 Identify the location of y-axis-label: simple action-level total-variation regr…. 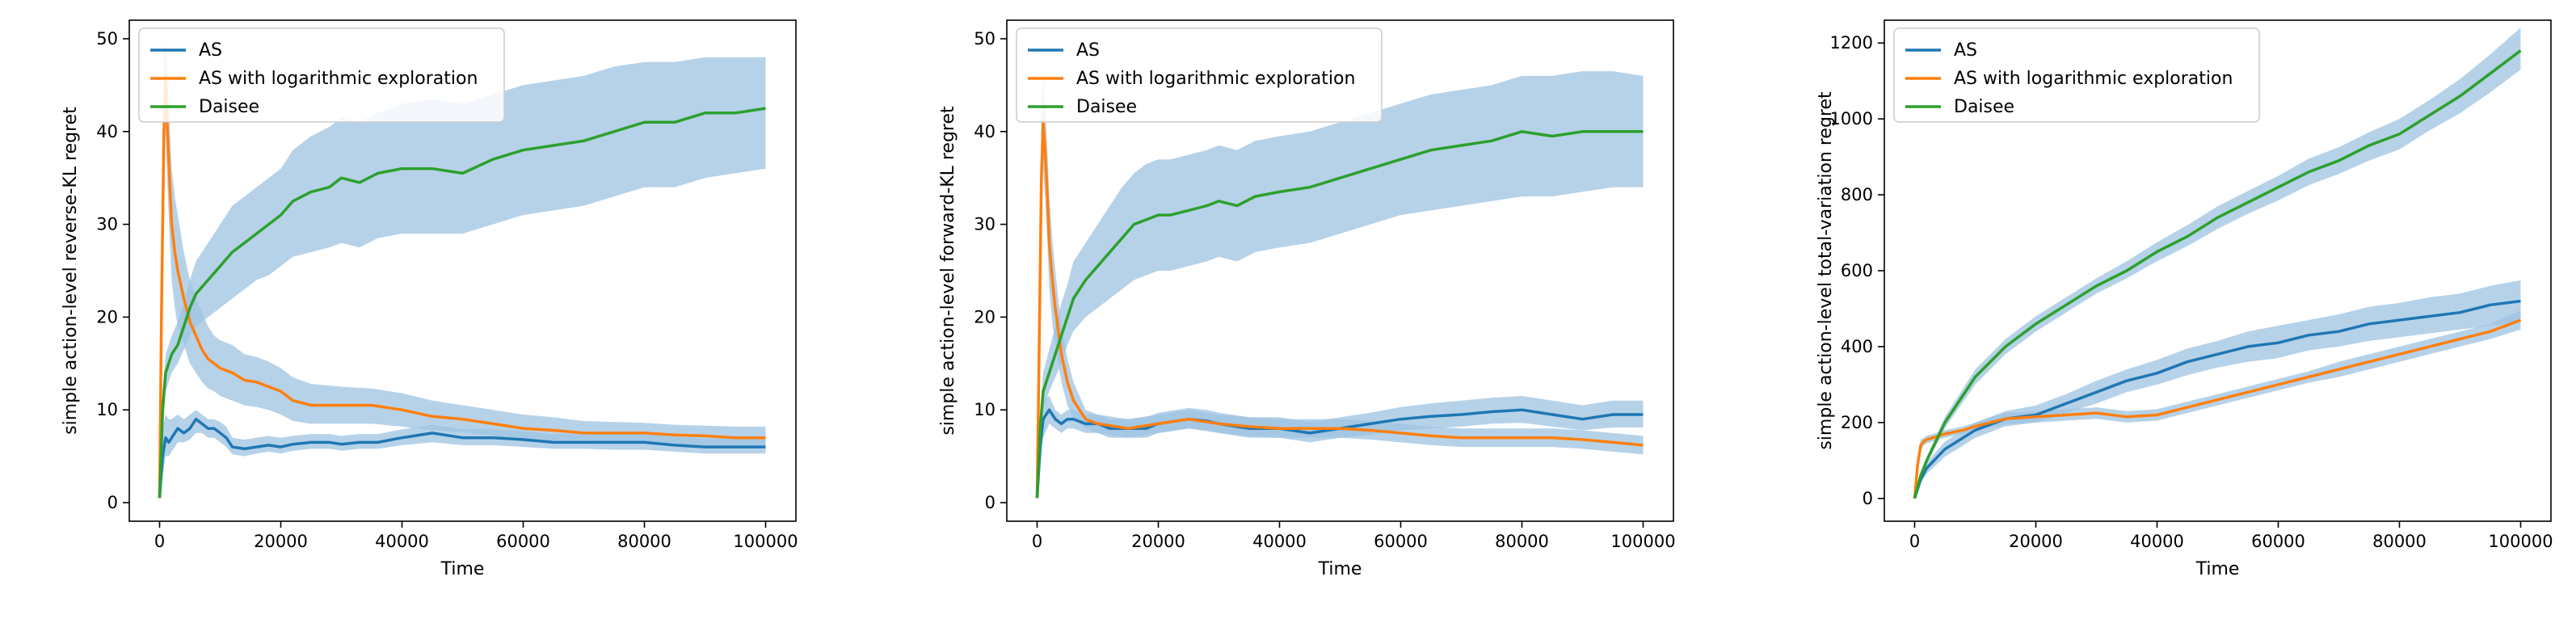
(1826, 270).